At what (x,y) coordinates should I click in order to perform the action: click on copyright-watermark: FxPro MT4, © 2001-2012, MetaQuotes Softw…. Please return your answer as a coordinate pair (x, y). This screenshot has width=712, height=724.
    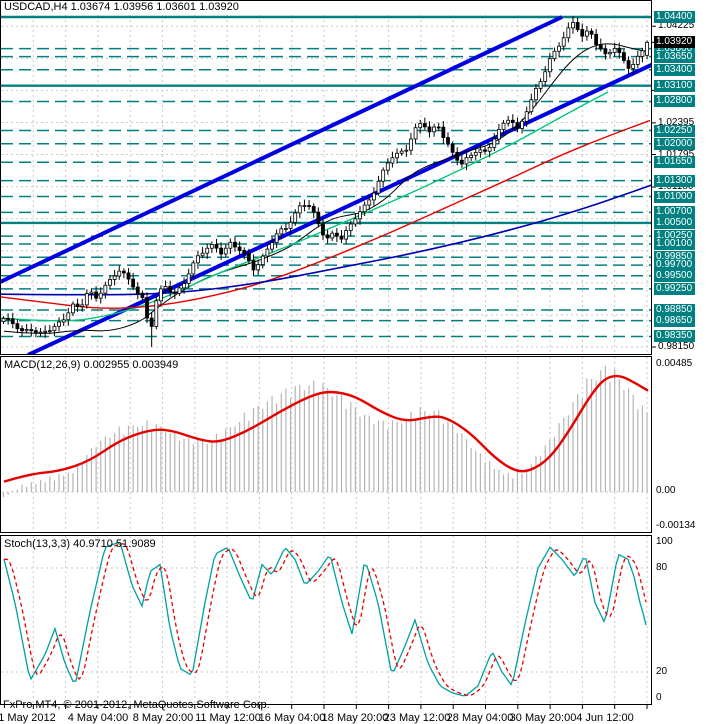
    Looking at the image, I should click on (136, 705).